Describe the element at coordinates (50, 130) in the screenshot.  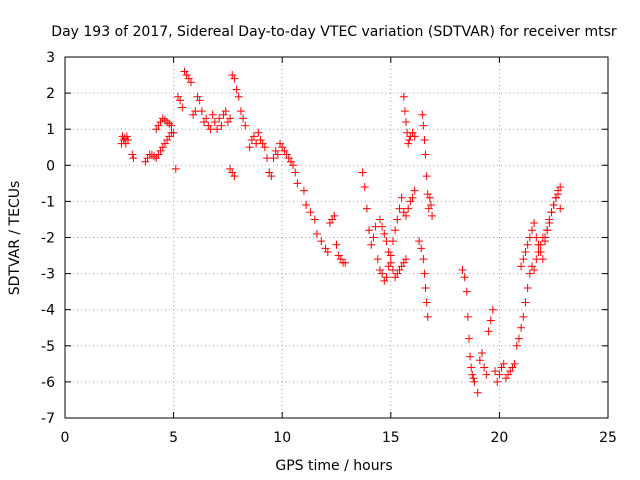
I see `y-tick-label: 1` at that location.